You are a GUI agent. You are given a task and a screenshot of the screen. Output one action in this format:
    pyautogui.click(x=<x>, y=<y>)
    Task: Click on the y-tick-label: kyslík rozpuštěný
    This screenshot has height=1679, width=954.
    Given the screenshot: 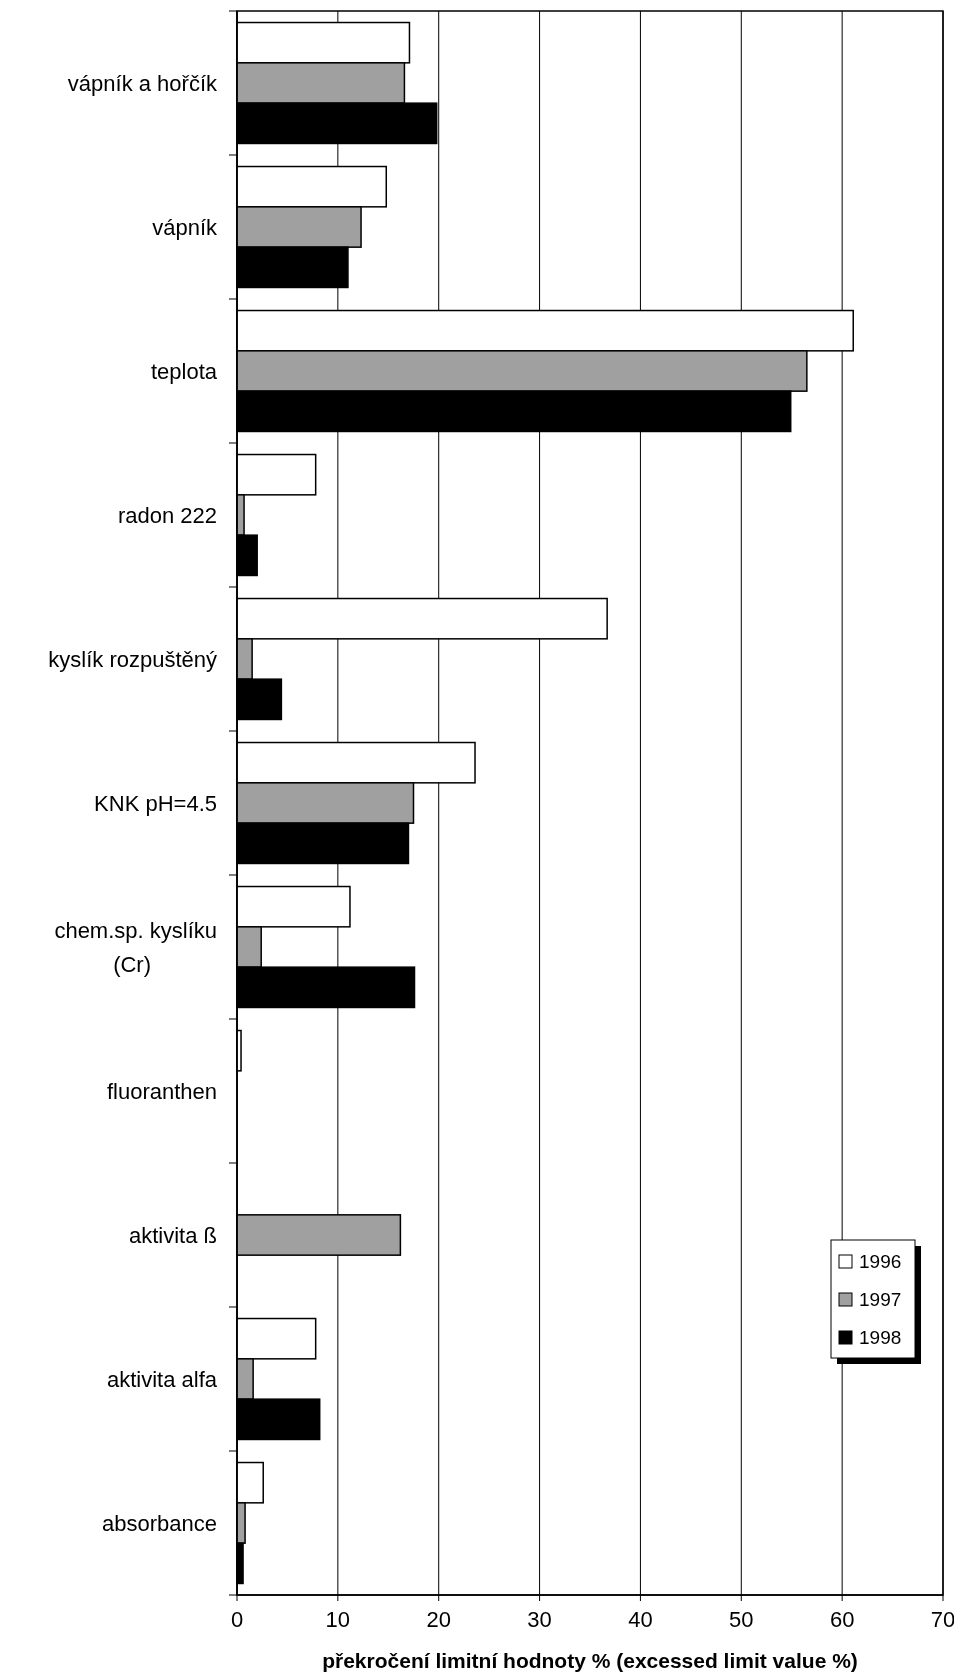 What is the action you would take?
    pyautogui.click(x=132, y=659)
    